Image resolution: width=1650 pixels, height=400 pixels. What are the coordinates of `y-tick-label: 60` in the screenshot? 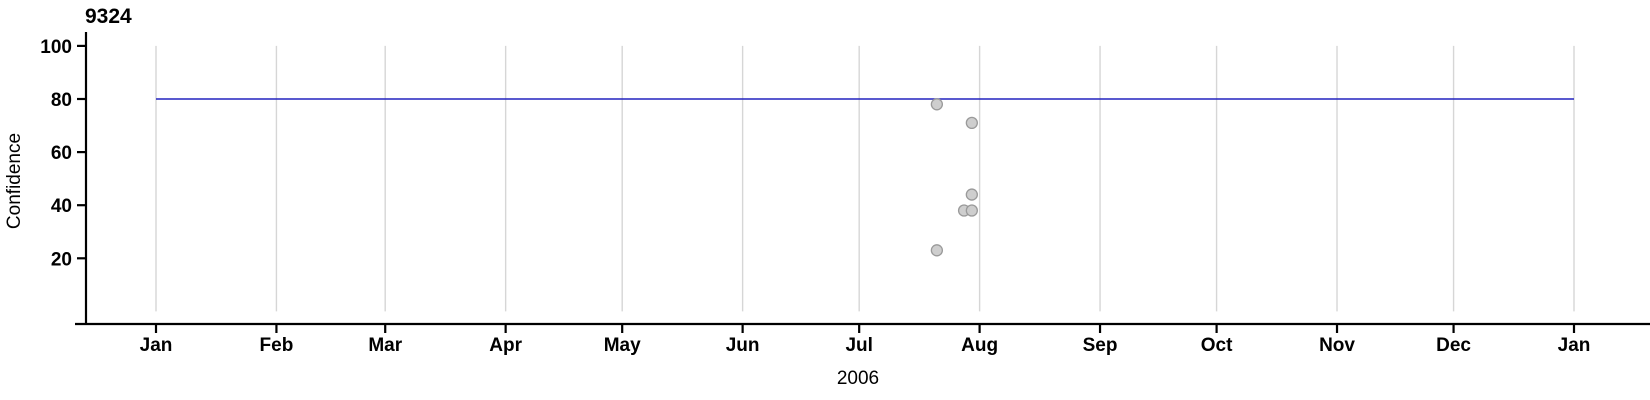 It's located at (61, 153).